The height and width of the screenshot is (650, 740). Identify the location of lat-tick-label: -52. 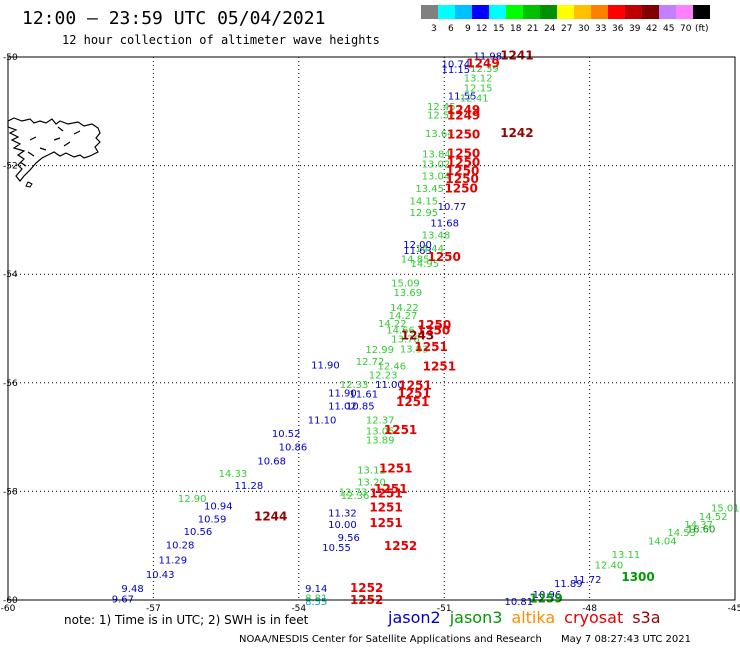
(10, 167).